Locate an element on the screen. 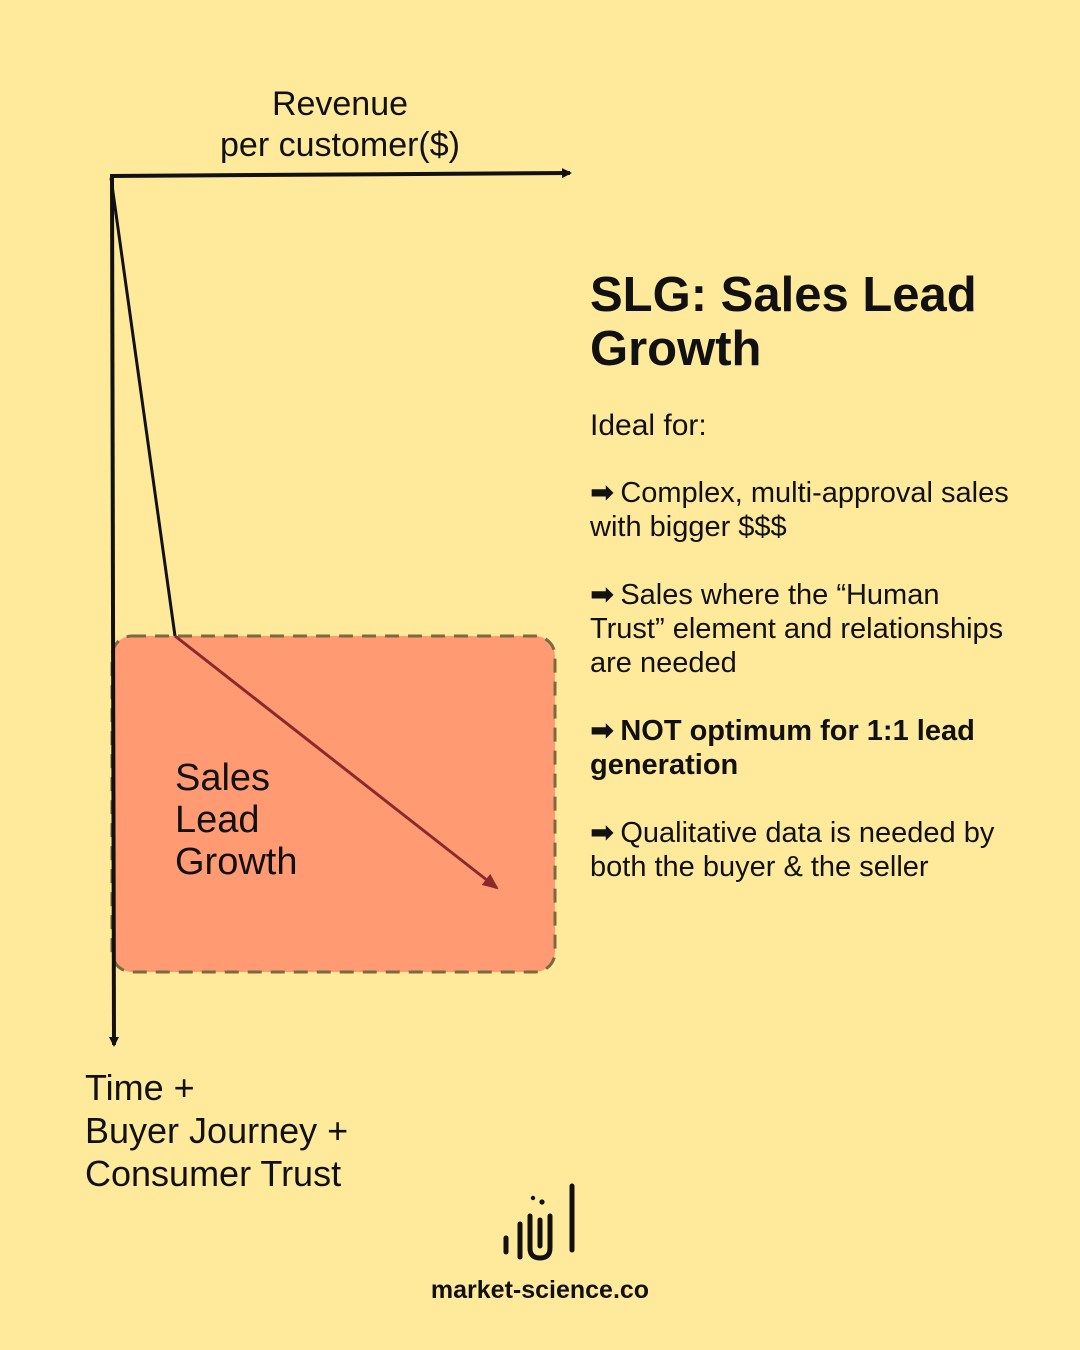 The height and width of the screenshot is (1350, 1080). x-axis is located at coordinates (340, 173).